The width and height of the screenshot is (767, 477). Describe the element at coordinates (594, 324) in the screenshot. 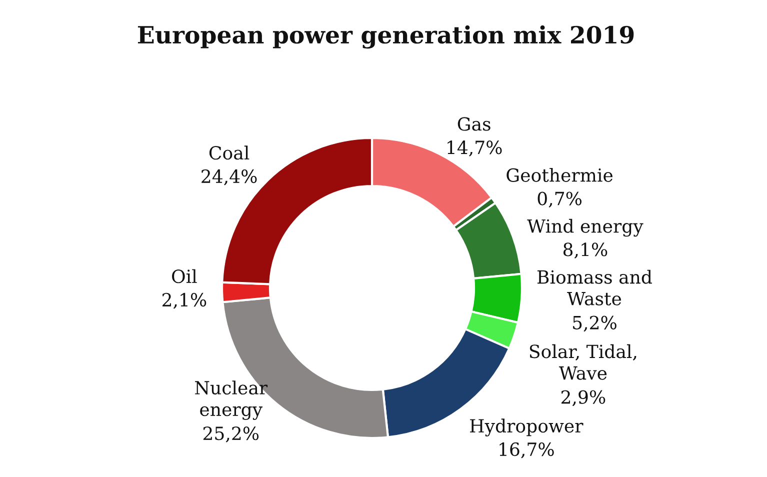

I see `data-label: 5,2%` at that location.